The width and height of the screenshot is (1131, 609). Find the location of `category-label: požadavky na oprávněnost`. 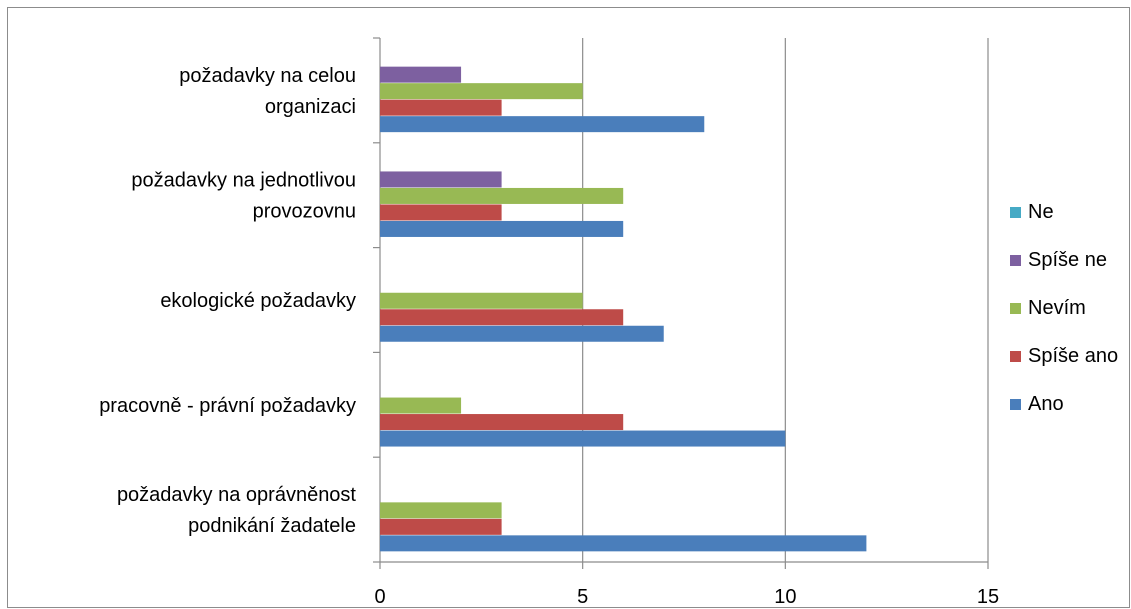

category-label: požadavky na oprávněnost is located at coordinates (236, 495).